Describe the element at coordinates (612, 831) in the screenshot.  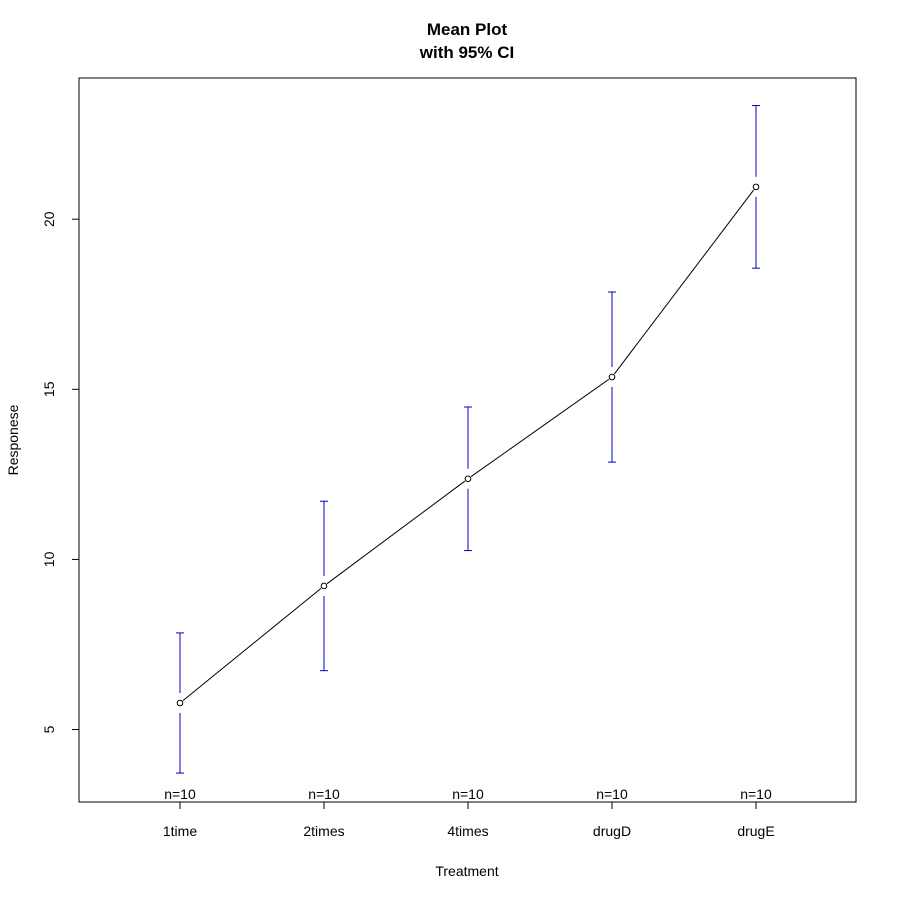
I see `x-tick-label: drugD` at that location.